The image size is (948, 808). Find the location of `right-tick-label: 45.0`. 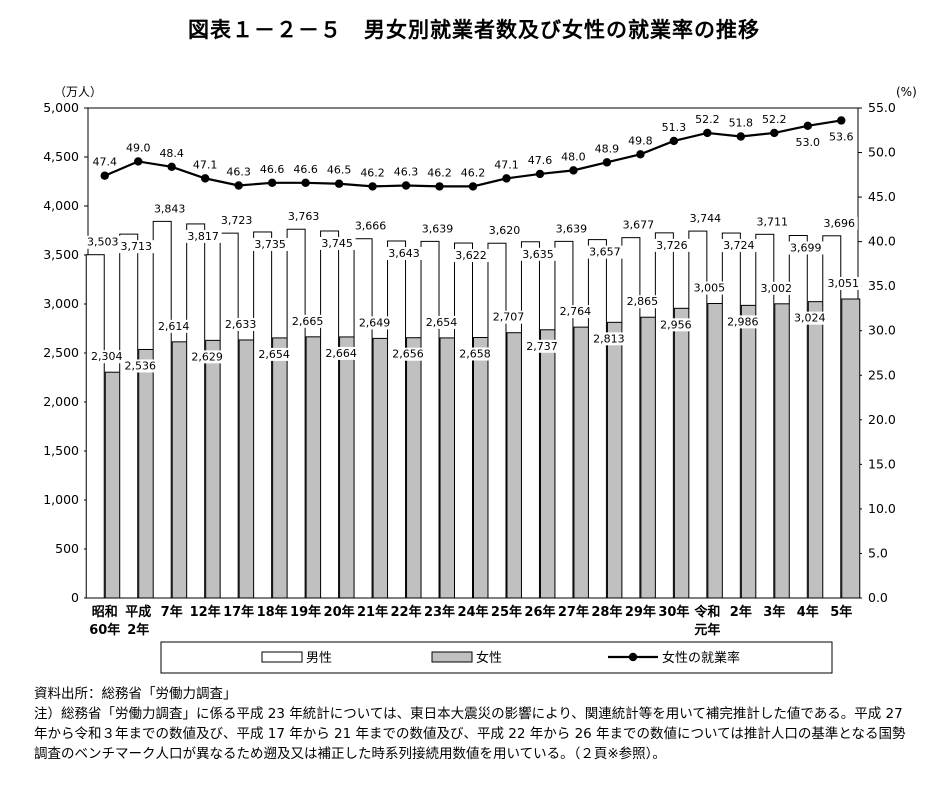

right-tick-label: 45.0 is located at coordinates (882, 196).